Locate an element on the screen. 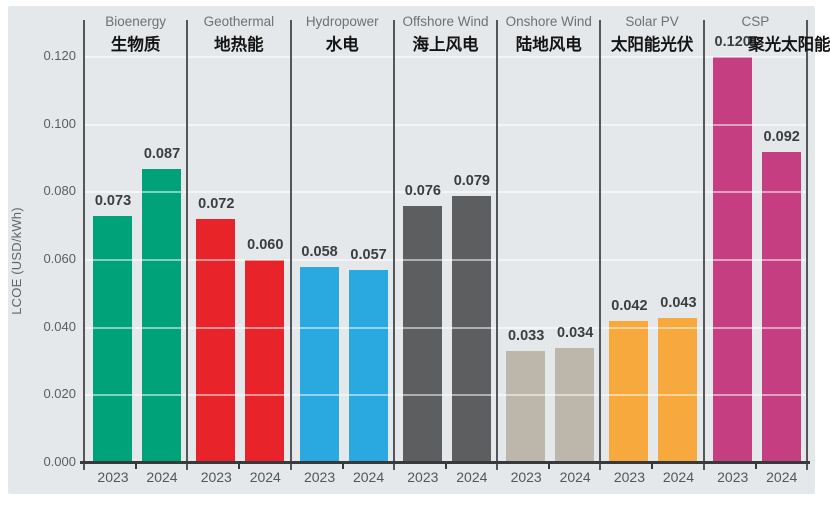 This screenshot has height=512, width=830. y-axis-tick-label: 0.120 is located at coordinates (59, 55).